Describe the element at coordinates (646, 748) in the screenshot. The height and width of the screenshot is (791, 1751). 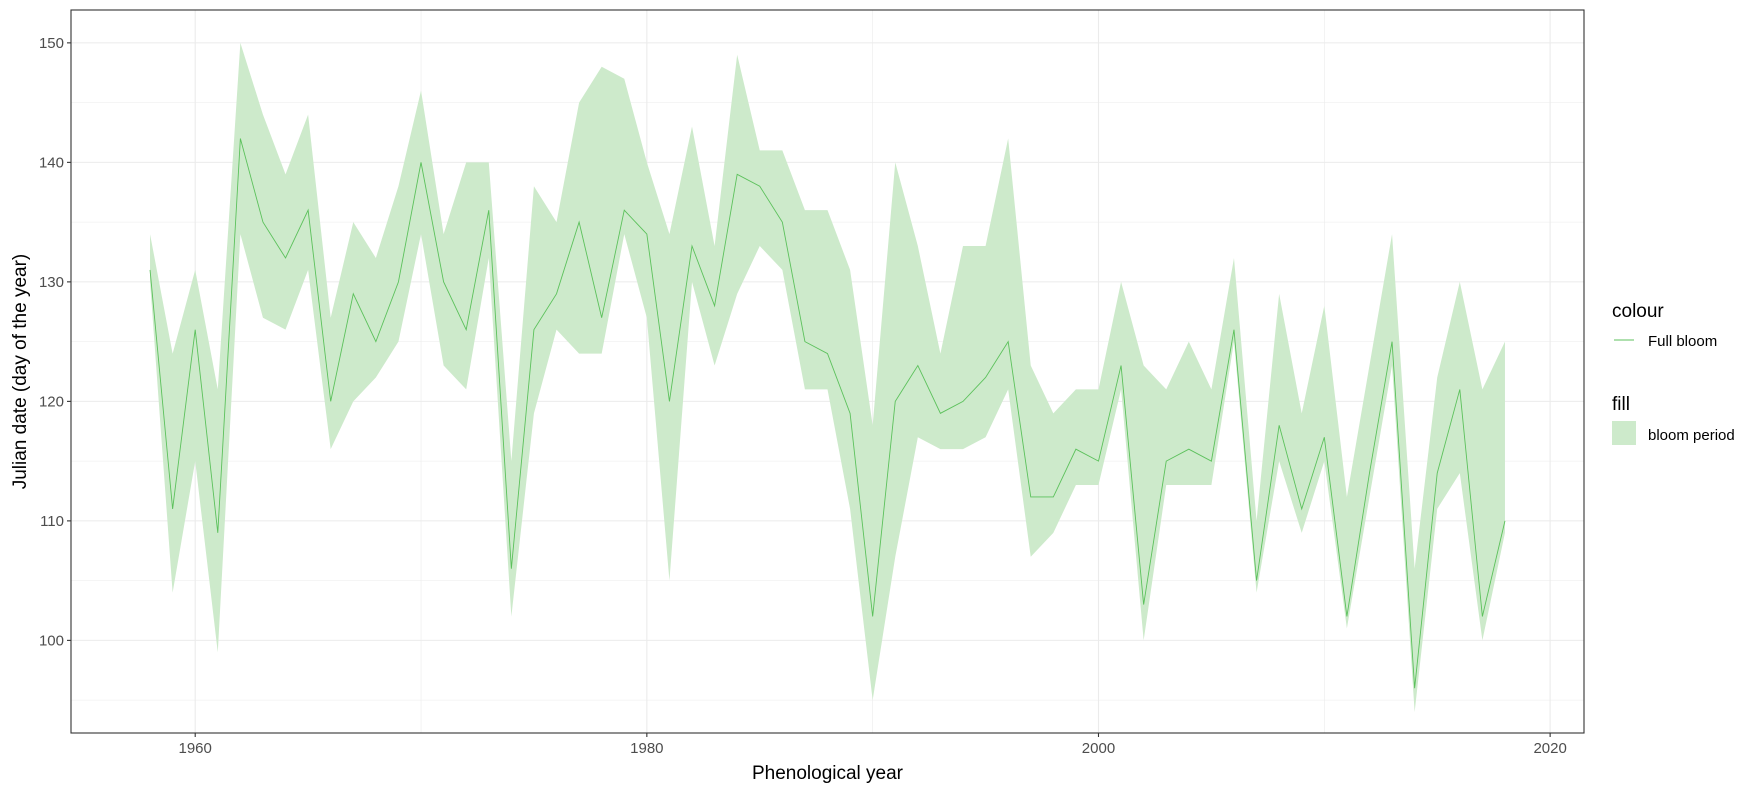
I see `x-tick-label: 1980` at that location.